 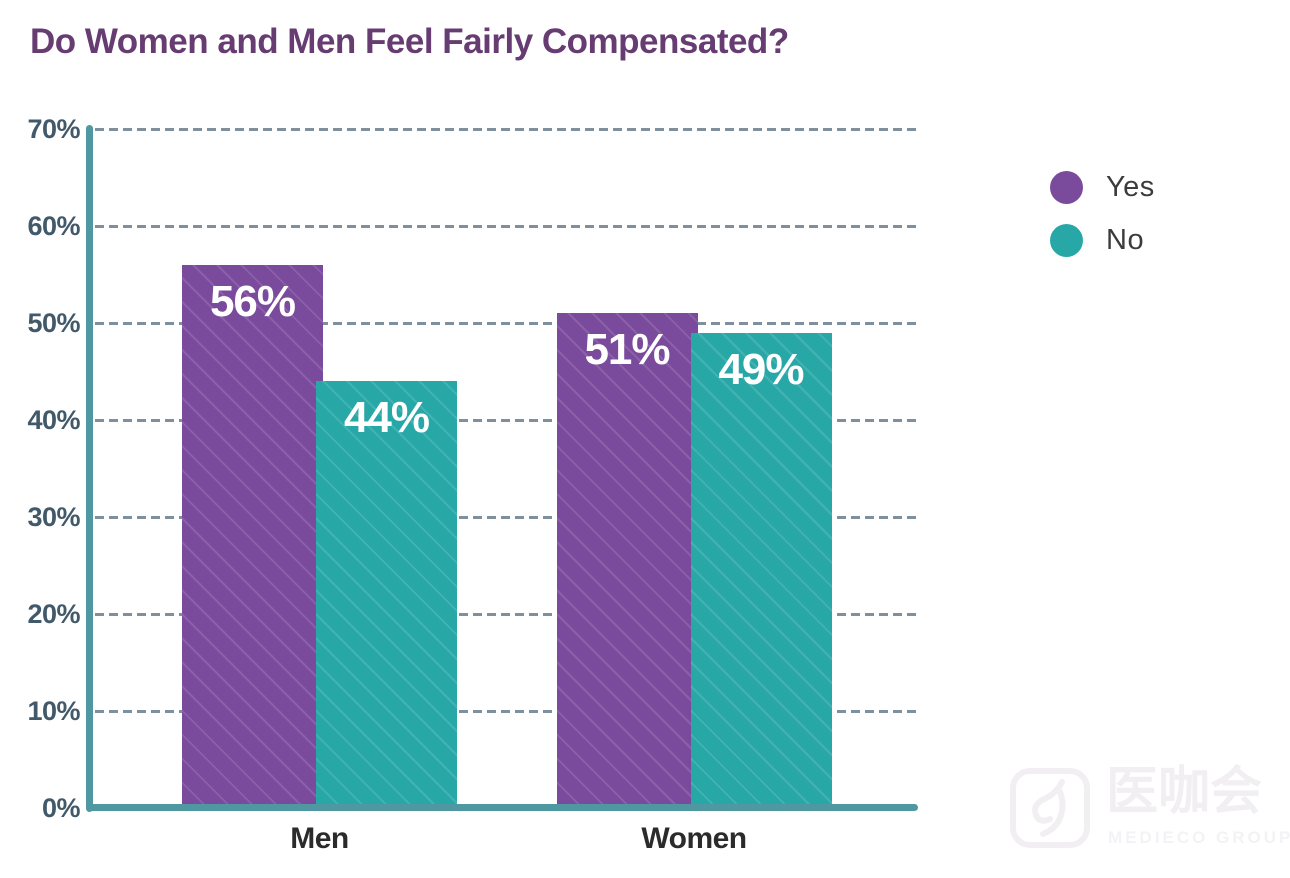 I want to click on gridline-30%, so click(x=506, y=517).